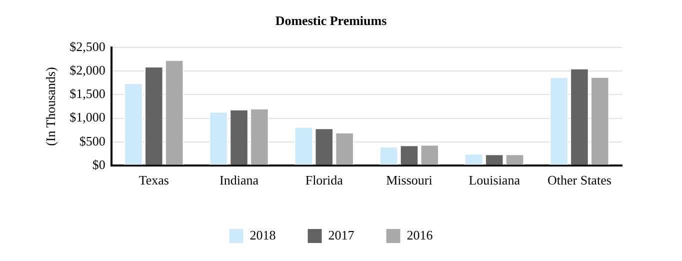  What do you see at coordinates (331, 20) in the screenshot?
I see `chart-title: Domestic Premiums` at bounding box center [331, 20].